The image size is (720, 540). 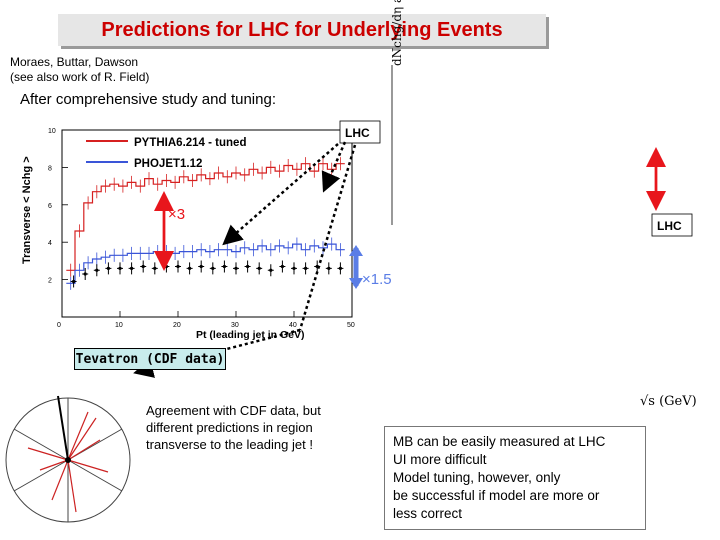 I want to click on arrow-lhc-to-pythia, so click(x=334, y=167).